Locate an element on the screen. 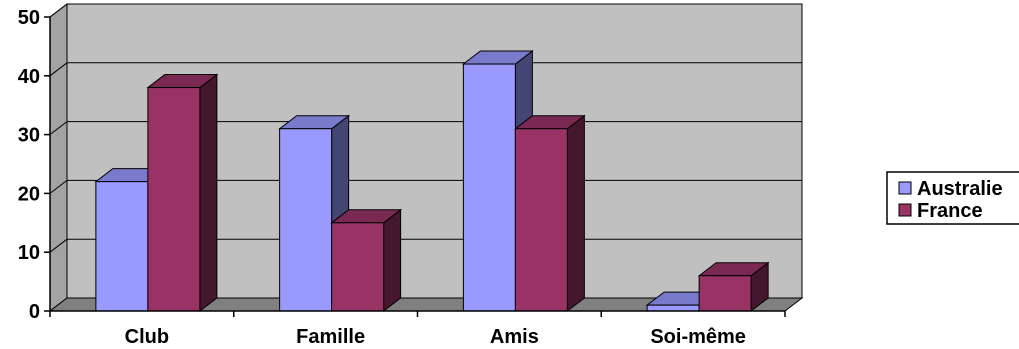 The height and width of the screenshot is (349, 1019). x-category-label-3: Soi-même is located at coordinates (698, 337).